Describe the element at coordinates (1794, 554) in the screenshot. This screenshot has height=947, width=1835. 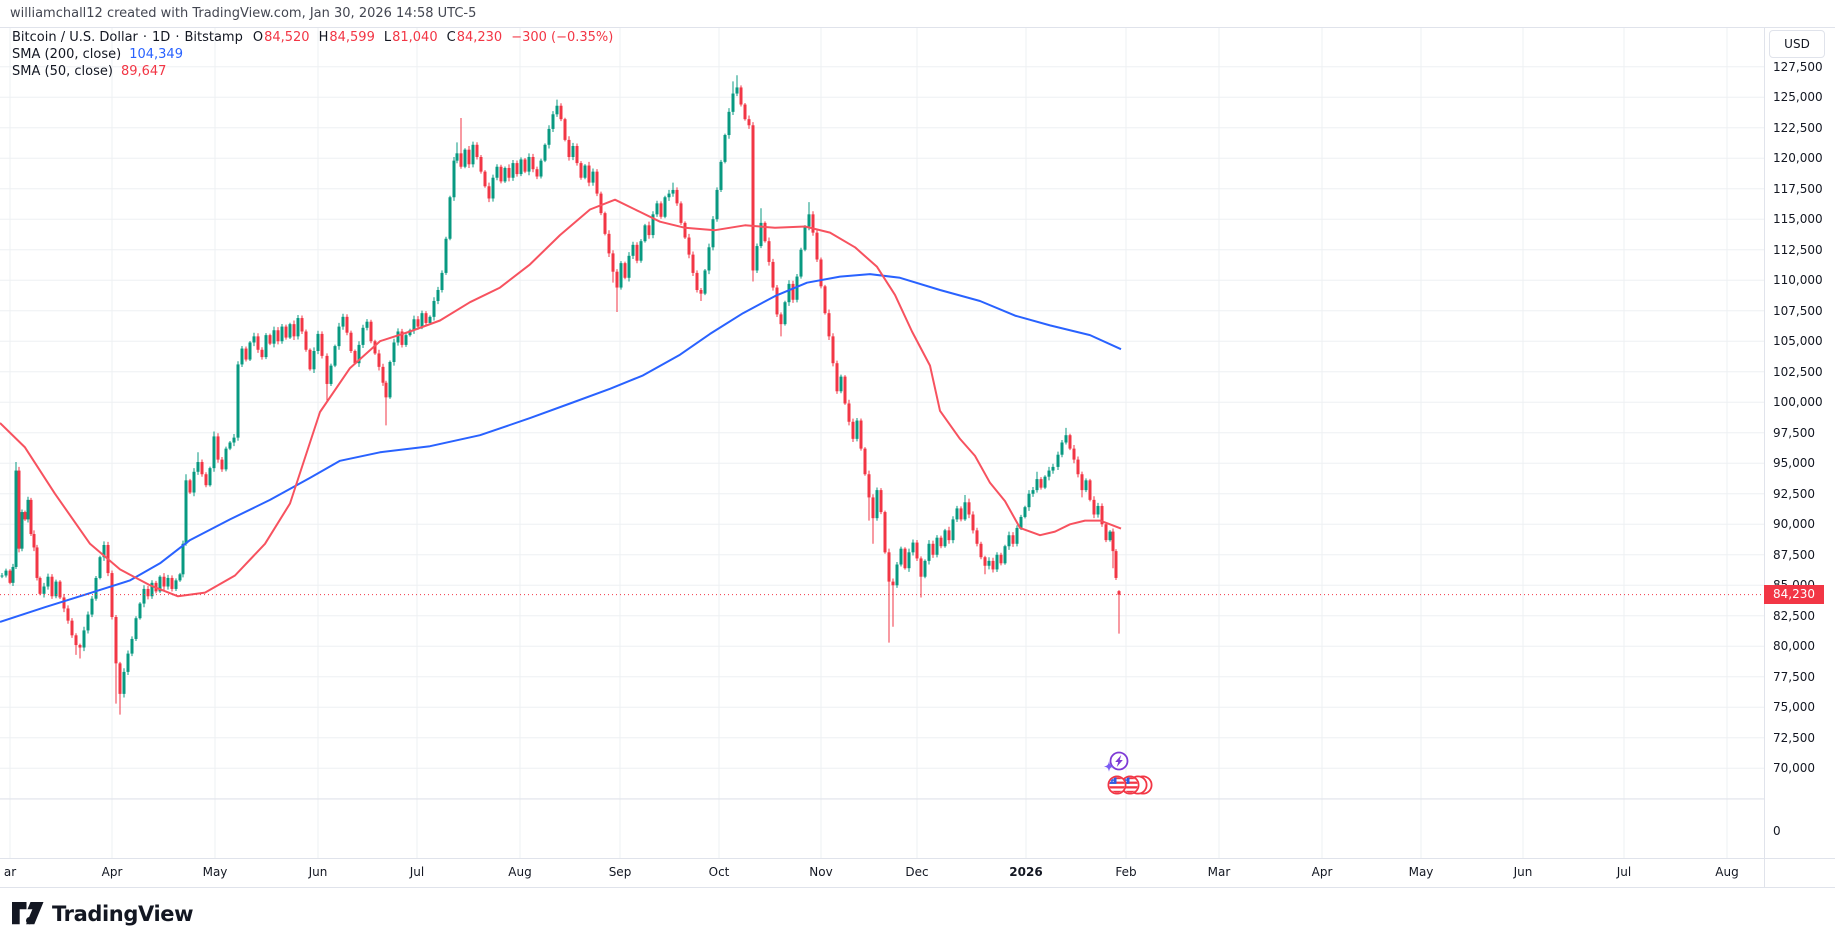
I see `price-tick-label: 87,500` at that location.